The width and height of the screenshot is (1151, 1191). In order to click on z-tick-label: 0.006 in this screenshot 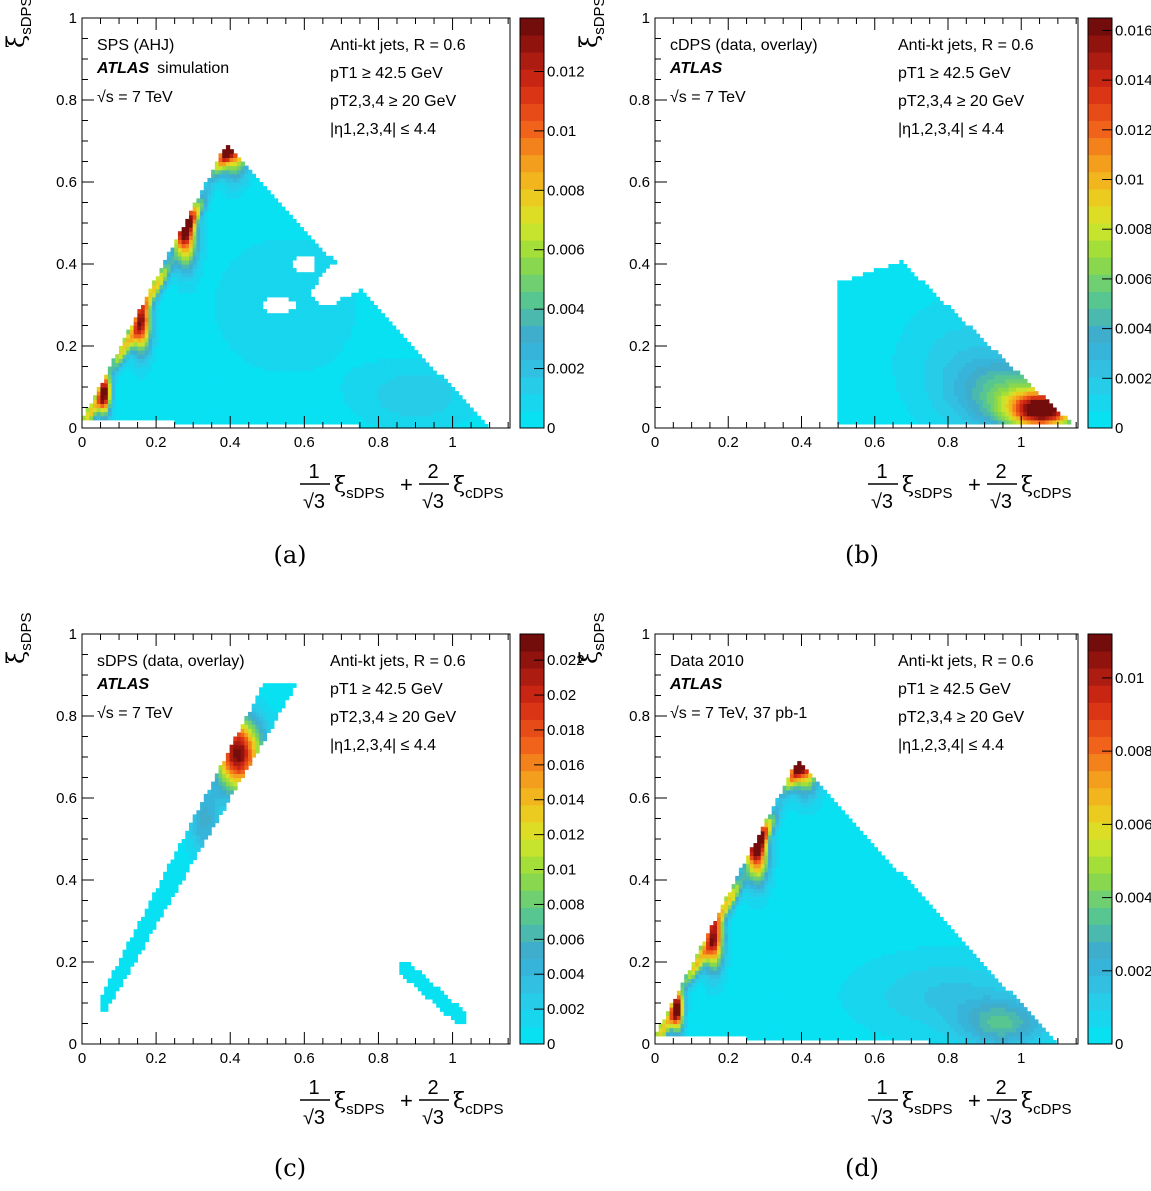, I will do `click(566, 250)`.